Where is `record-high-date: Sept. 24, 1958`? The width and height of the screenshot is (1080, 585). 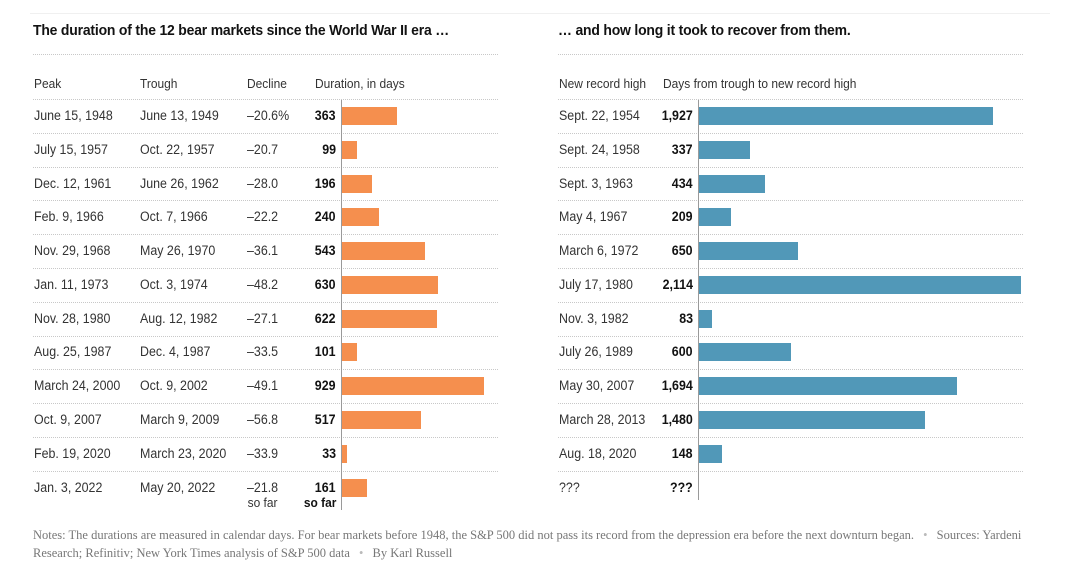 record-high-date: Sept. 24, 1958 is located at coordinates (599, 149).